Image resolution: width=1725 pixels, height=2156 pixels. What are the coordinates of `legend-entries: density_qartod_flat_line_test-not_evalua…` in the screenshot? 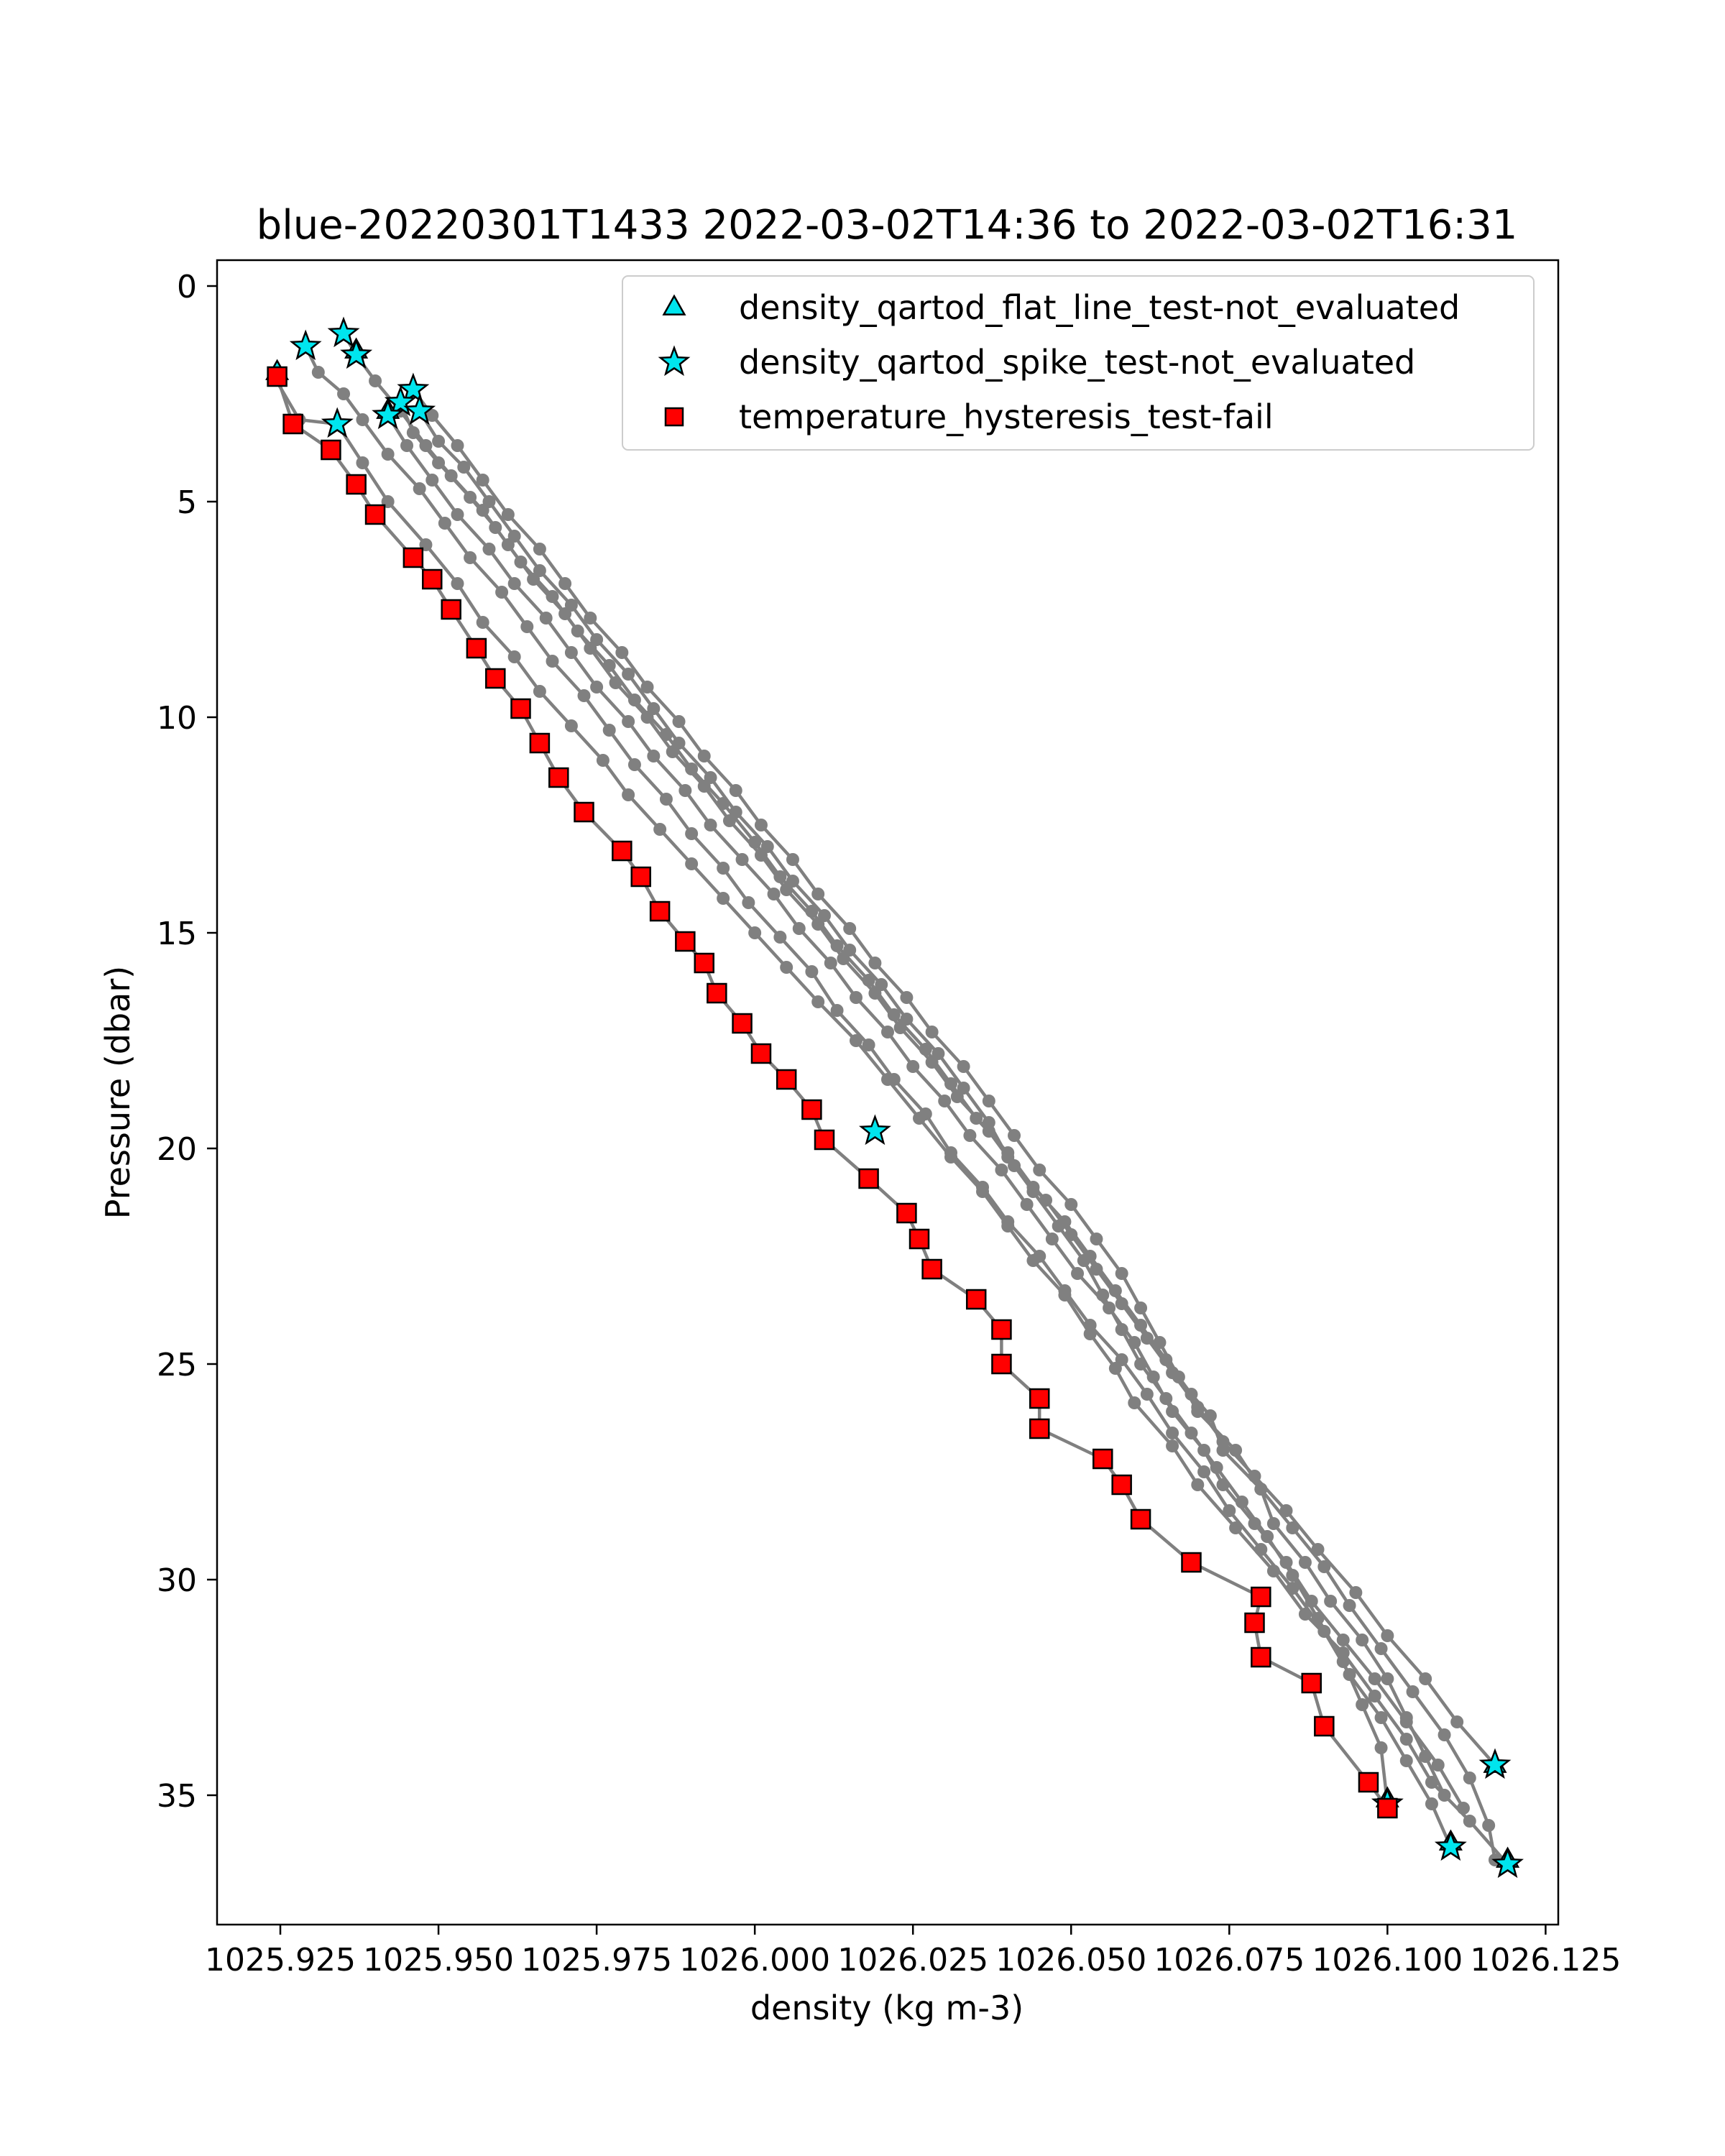 It's located at (1059, 362).